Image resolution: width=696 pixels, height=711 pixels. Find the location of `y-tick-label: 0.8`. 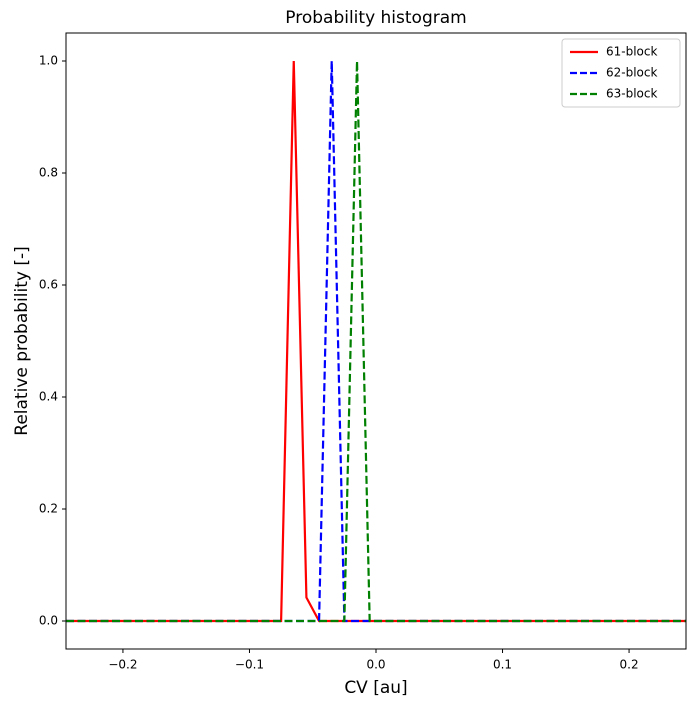

y-tick-label: 0.8 is located at coordinates (48, 173).